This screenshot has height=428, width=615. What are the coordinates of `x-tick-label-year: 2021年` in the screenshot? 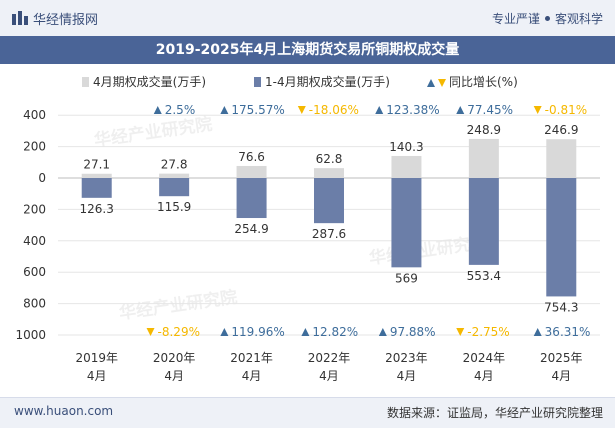 It's located at (251, 358).